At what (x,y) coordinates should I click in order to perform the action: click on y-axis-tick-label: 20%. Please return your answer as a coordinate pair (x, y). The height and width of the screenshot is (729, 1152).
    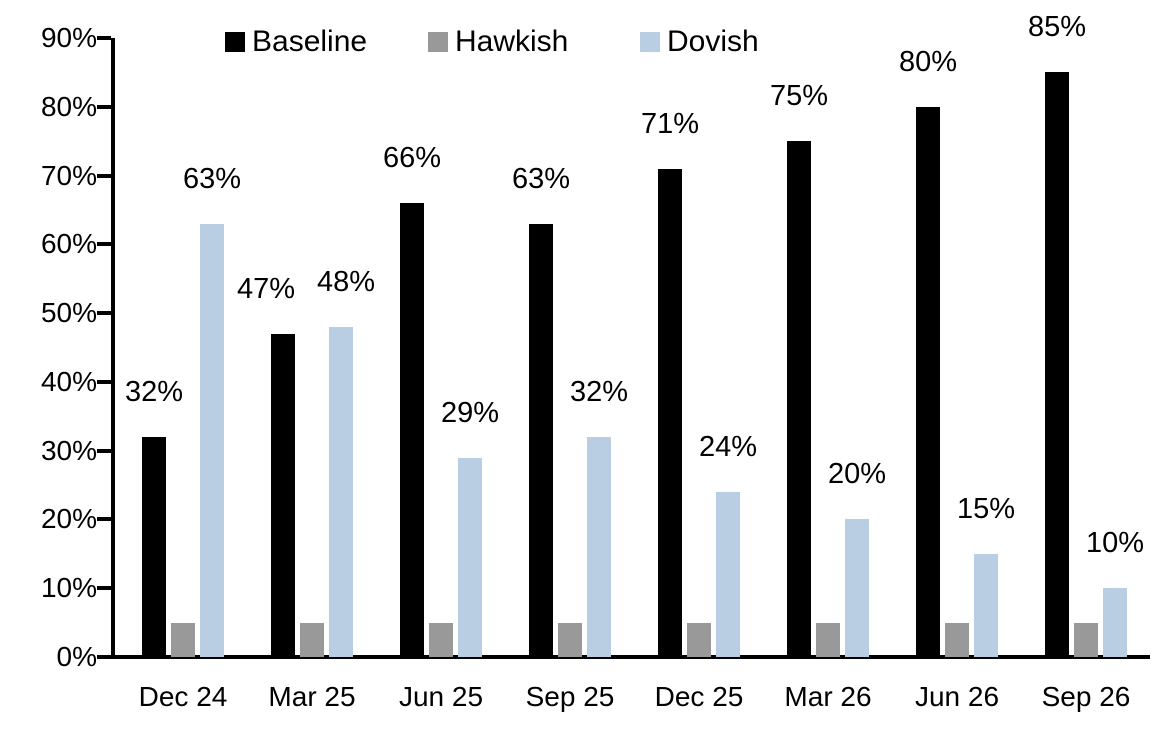
    Looking at the image, I should click on (68, 519).